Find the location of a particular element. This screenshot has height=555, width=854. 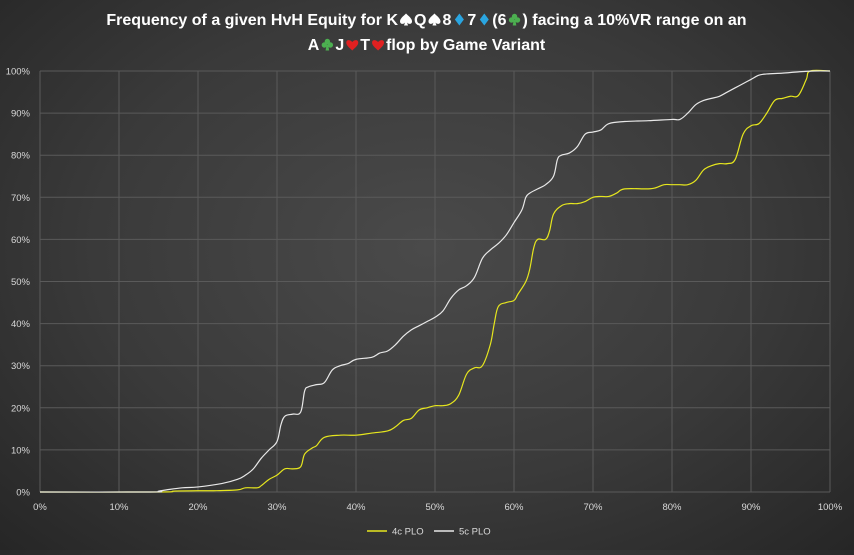

x-tick-label: 40% is located at coordinates (356, 507).